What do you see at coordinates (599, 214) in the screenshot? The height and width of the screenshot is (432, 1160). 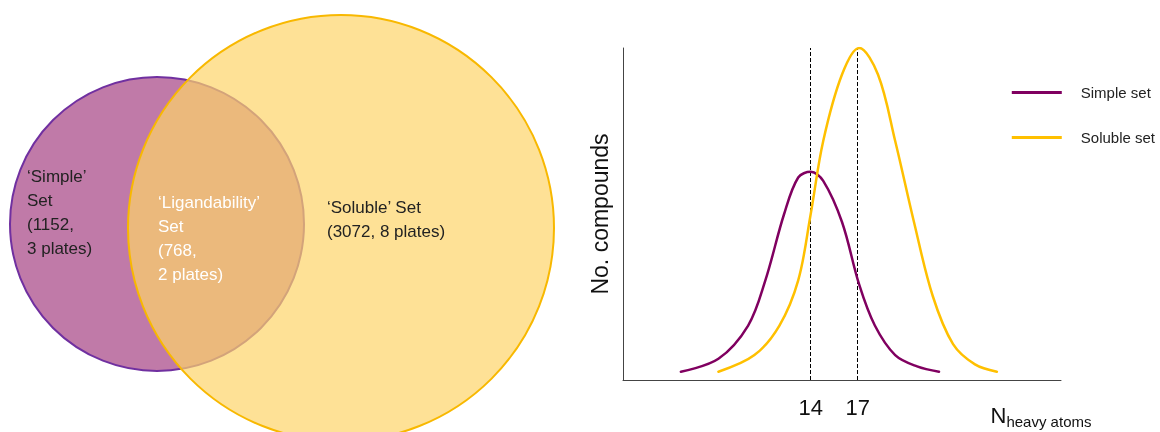 I see `y-axis-title: No. compounds` at bounding box center [599, 214].